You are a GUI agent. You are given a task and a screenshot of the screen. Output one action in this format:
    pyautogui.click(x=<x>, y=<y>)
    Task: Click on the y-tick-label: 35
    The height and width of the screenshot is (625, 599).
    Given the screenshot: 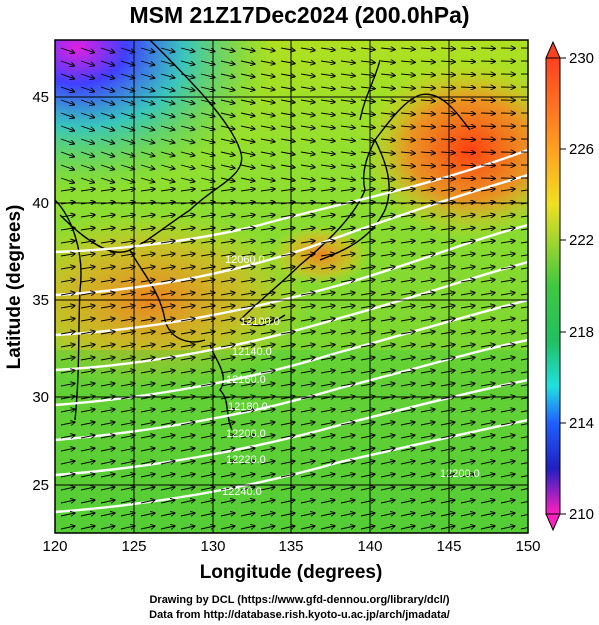 What is the action you would take?
    pyautogui.click(x=40, y=300)
    